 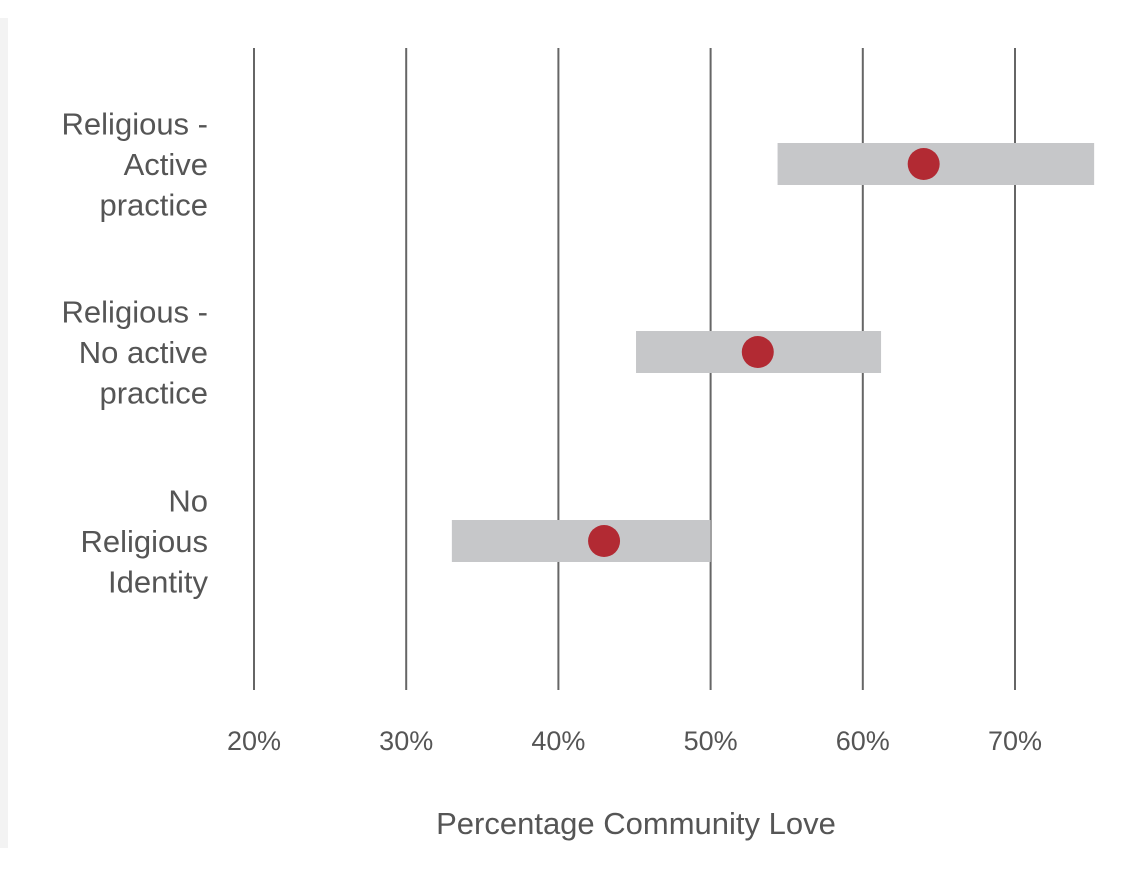 I want to click on x-tick-labels: 20% 30% 40% 50% 60% 70%, so click(x=634, y=741).